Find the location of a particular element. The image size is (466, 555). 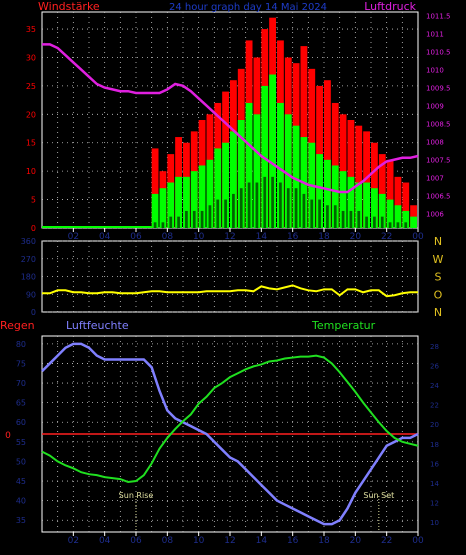

pressure-title: Luftdruck is located at coordinates (390, 6).